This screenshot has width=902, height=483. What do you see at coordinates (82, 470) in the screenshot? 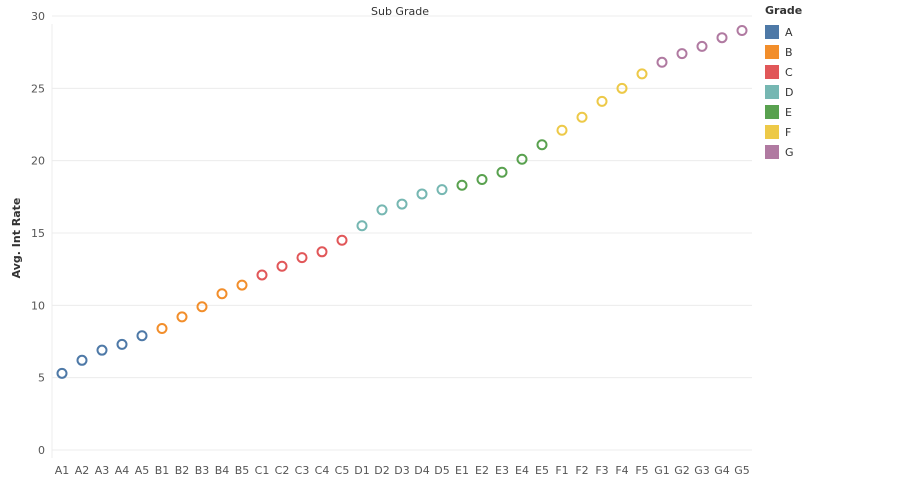
I see `x-tick-label: A2` at bounding box center [82, 470].